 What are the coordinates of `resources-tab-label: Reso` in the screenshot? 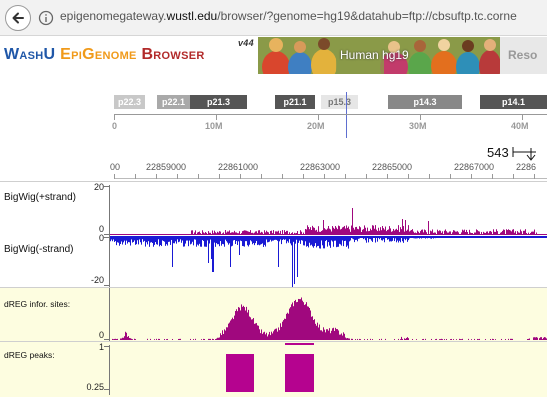 It's located at (523, 55).